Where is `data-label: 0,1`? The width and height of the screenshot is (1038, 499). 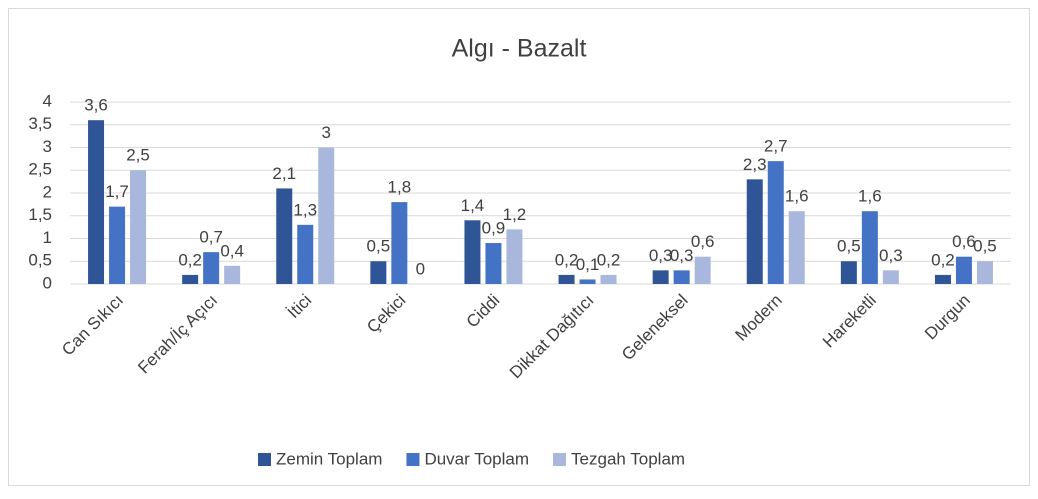
data-label: 0,1 is located at coordinates (588, 264).